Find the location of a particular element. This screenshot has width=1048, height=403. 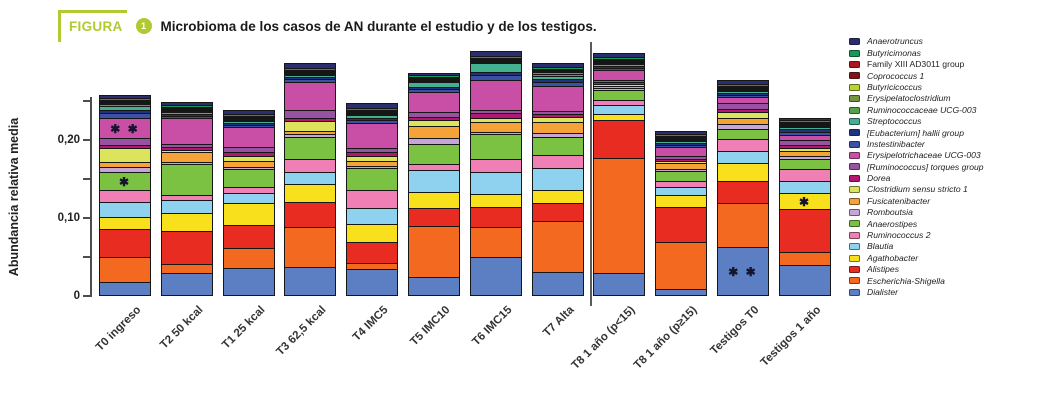

x-axis-label: T4 IMC5 is located at coordinates (370, 324).